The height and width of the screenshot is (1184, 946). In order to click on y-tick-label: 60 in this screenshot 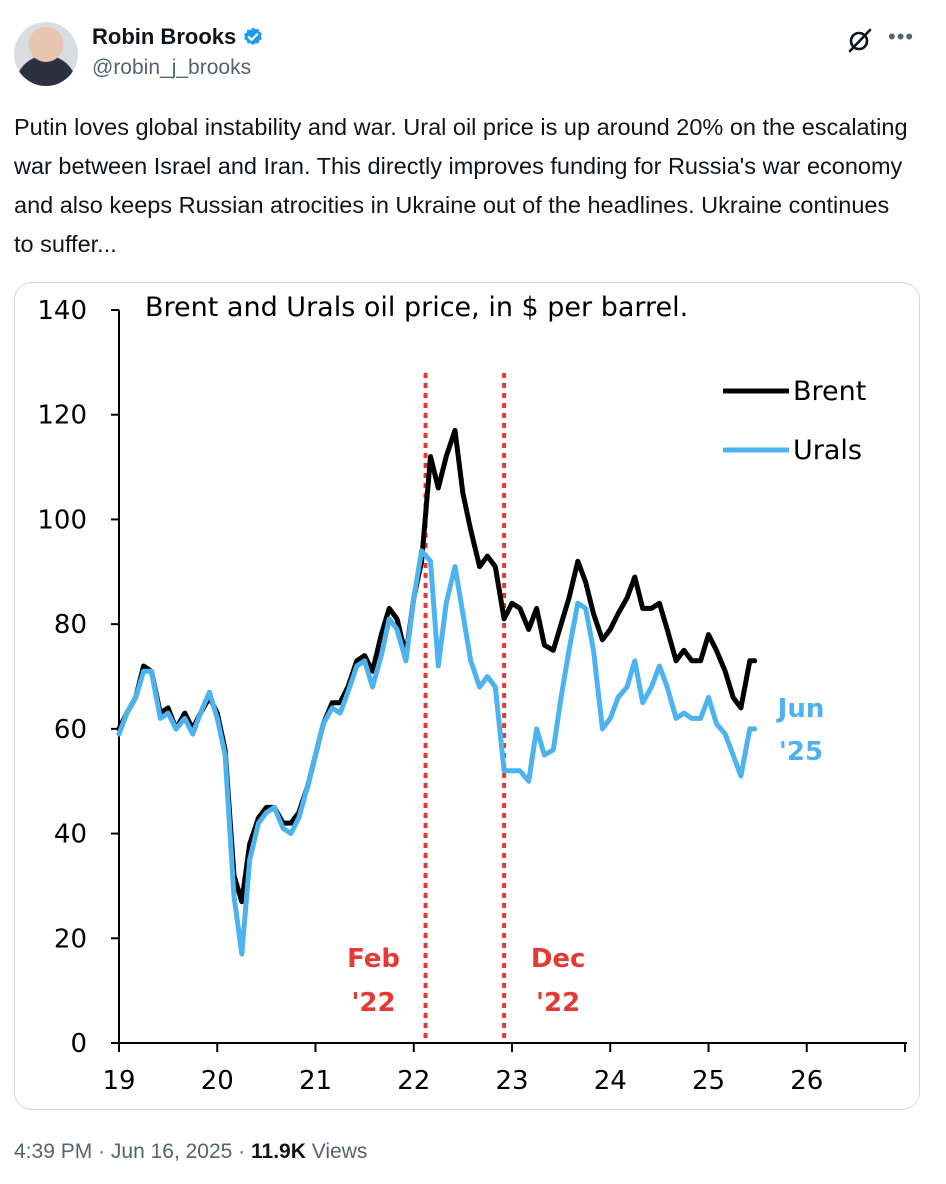, I will do `click(70, 730)`.